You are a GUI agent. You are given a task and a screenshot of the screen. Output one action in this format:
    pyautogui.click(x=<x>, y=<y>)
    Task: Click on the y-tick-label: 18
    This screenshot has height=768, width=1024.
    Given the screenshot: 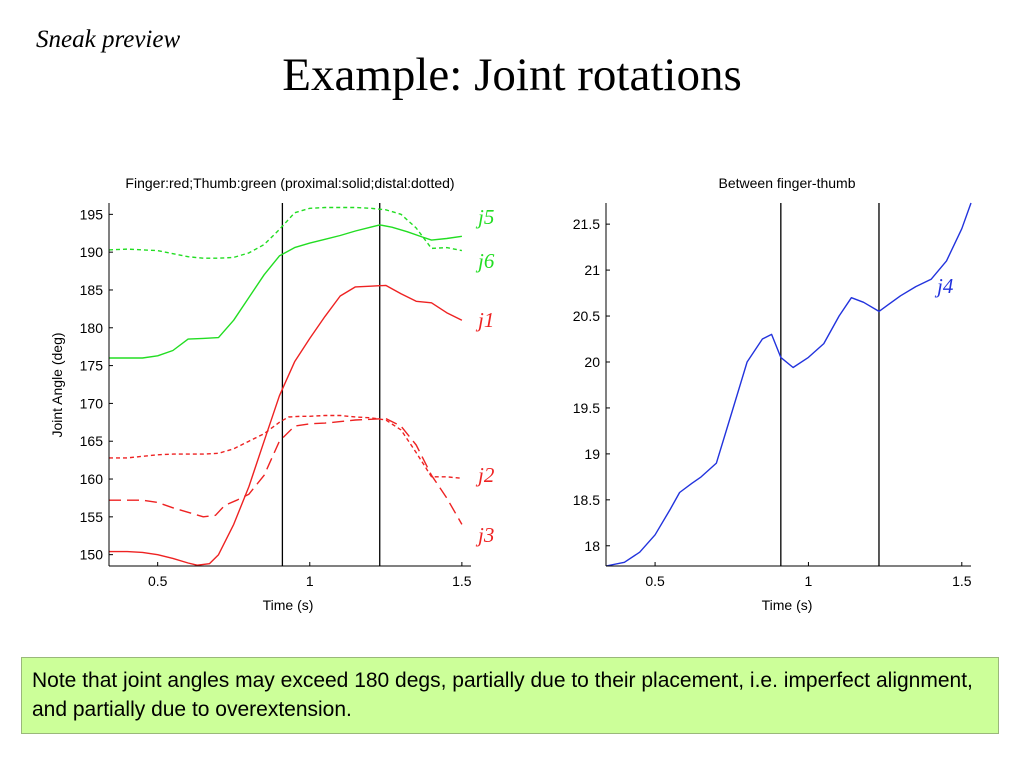 What is the action you would take?
    pyautogui.click(x=592, y=546)
    